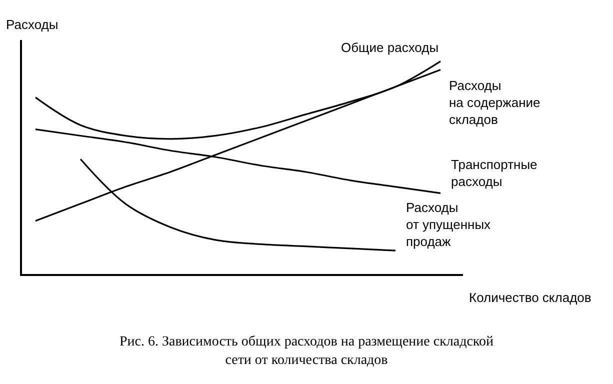 The width and height of the screenshot is (613, 384). I want to click on series-label: Транспортные расходы, so click(494, 173).